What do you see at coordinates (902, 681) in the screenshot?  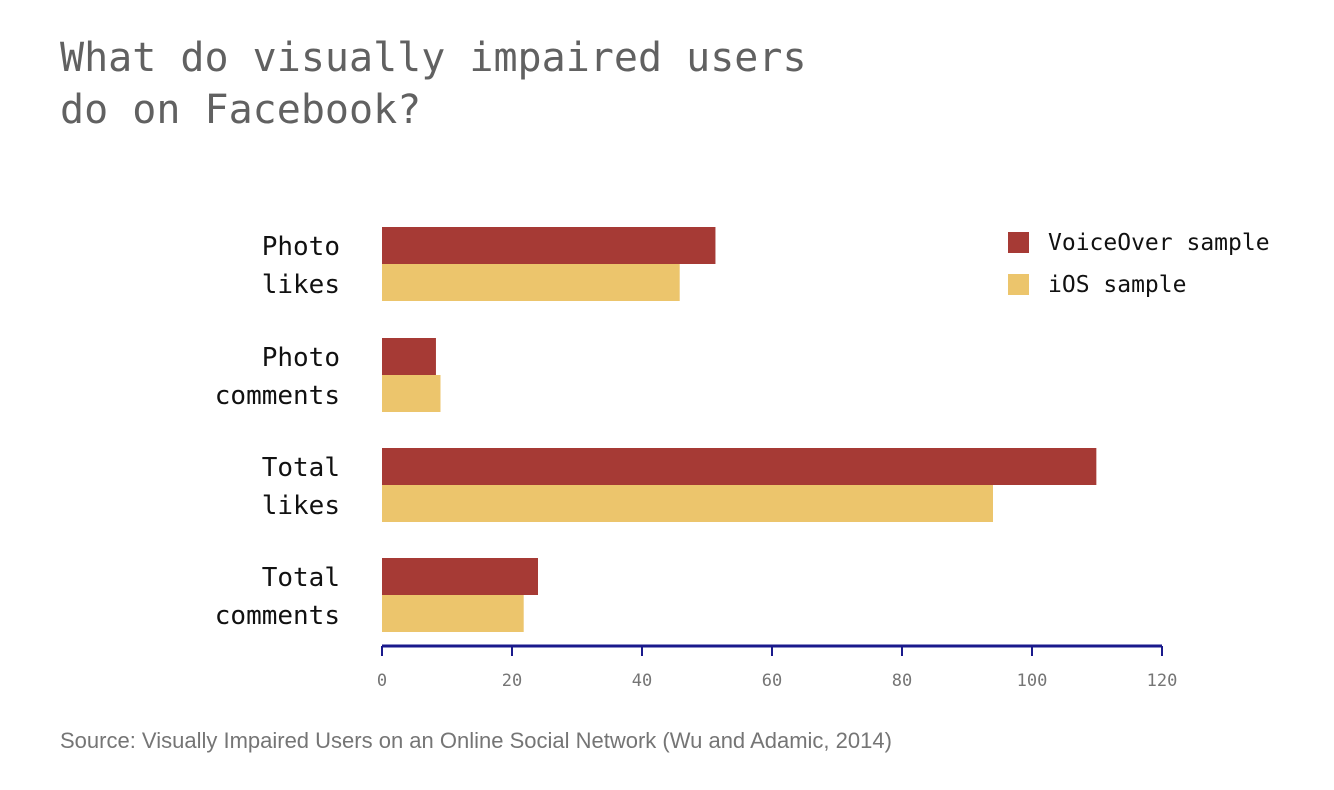 I see `x-tick-label-4: 80` at bounding box center [902, 681].